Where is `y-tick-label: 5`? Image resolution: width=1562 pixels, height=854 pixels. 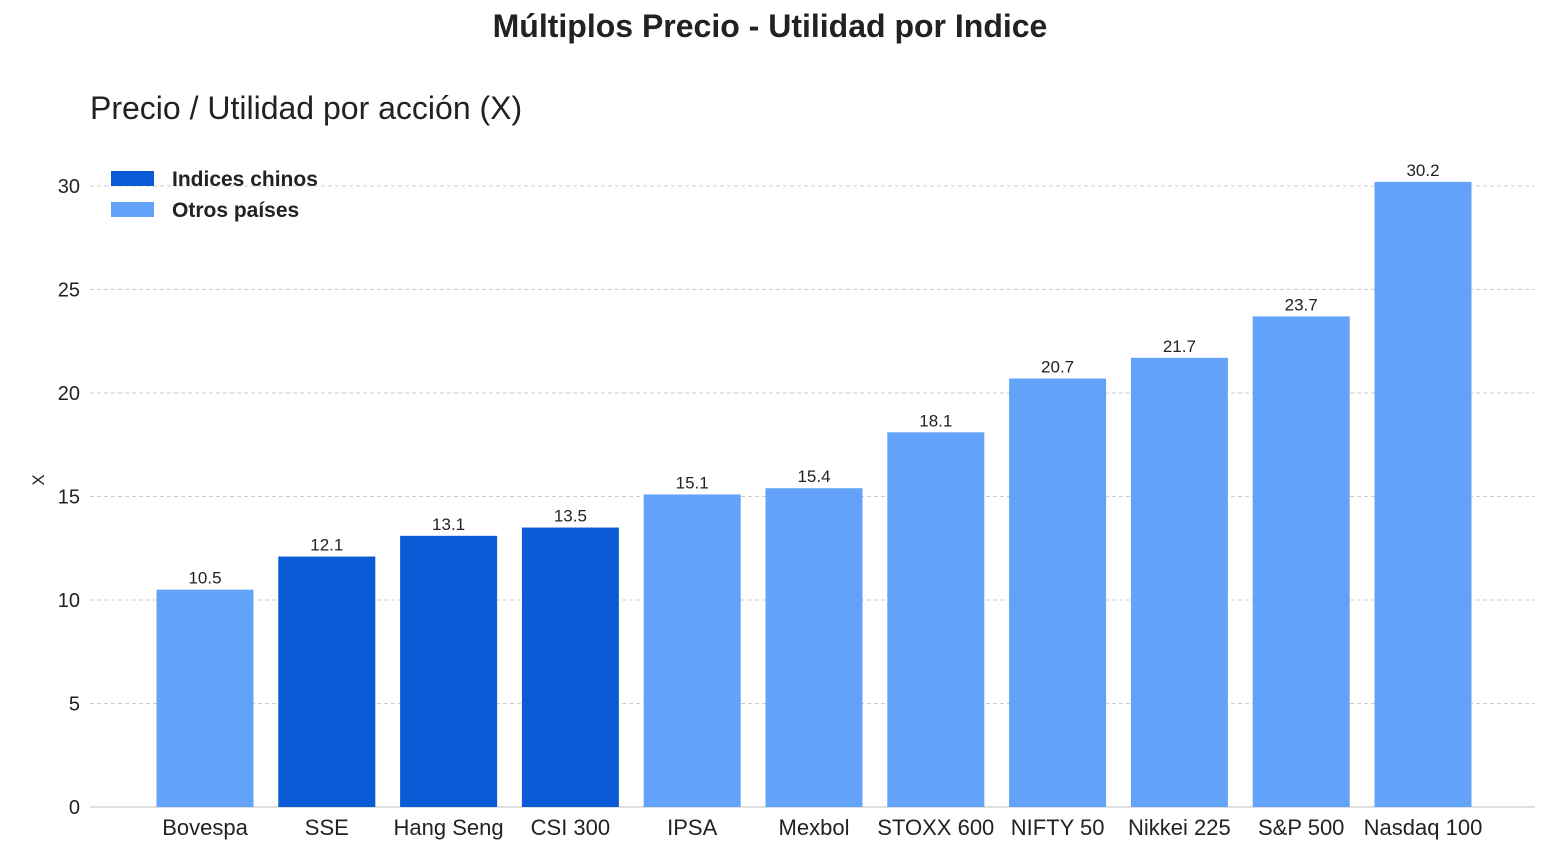 y-tick-label: 5 is located at coordinates (74, 705).